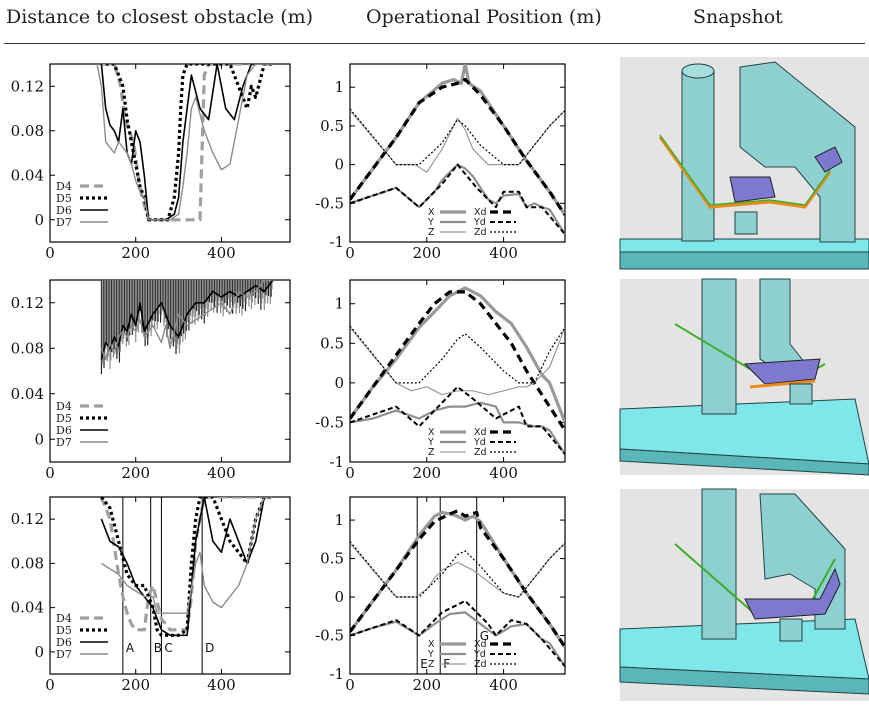  Describe the element at coordinates (160, 17) in the screenshot. I see `header-distance: Distance to closest obstacle (m)` at that location.